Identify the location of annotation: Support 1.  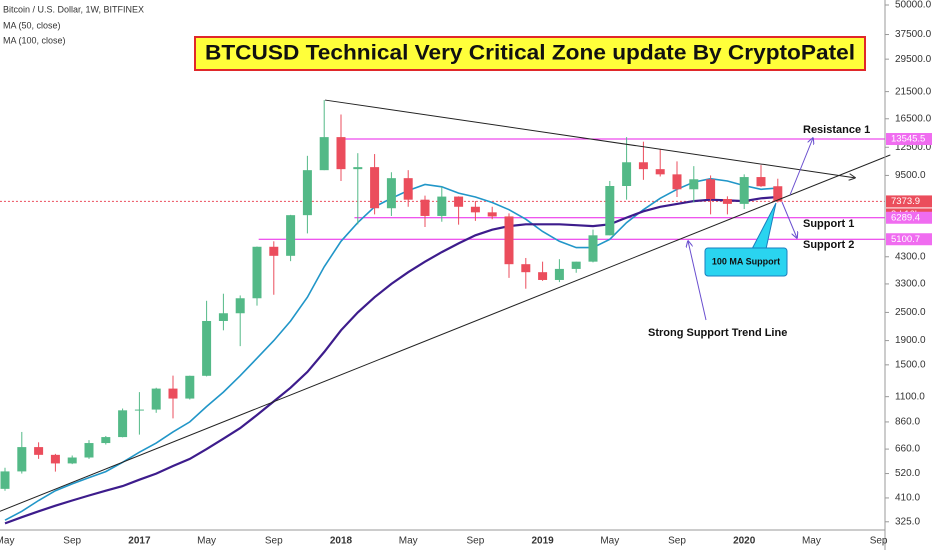
(828, 224).